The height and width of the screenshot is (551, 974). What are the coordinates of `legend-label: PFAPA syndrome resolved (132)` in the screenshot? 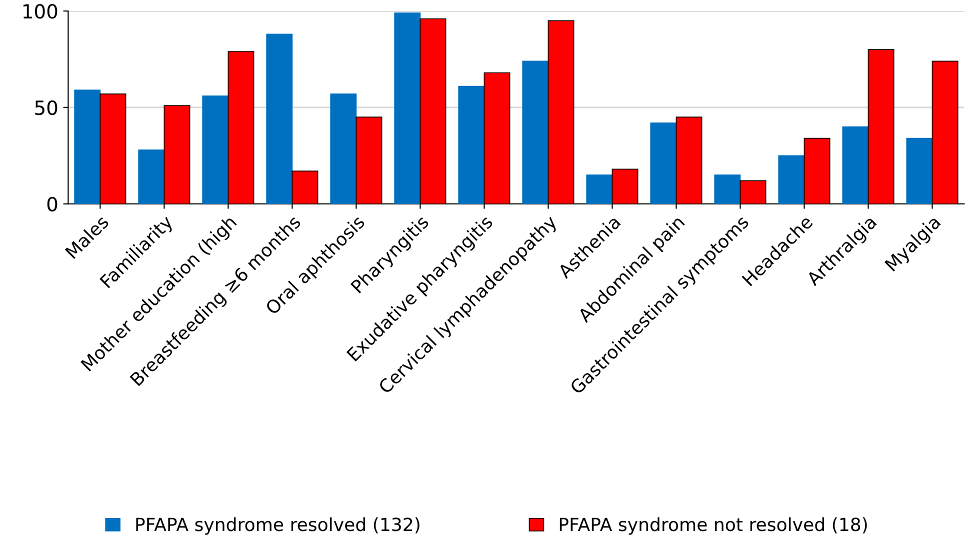 It's located at (278, 526).